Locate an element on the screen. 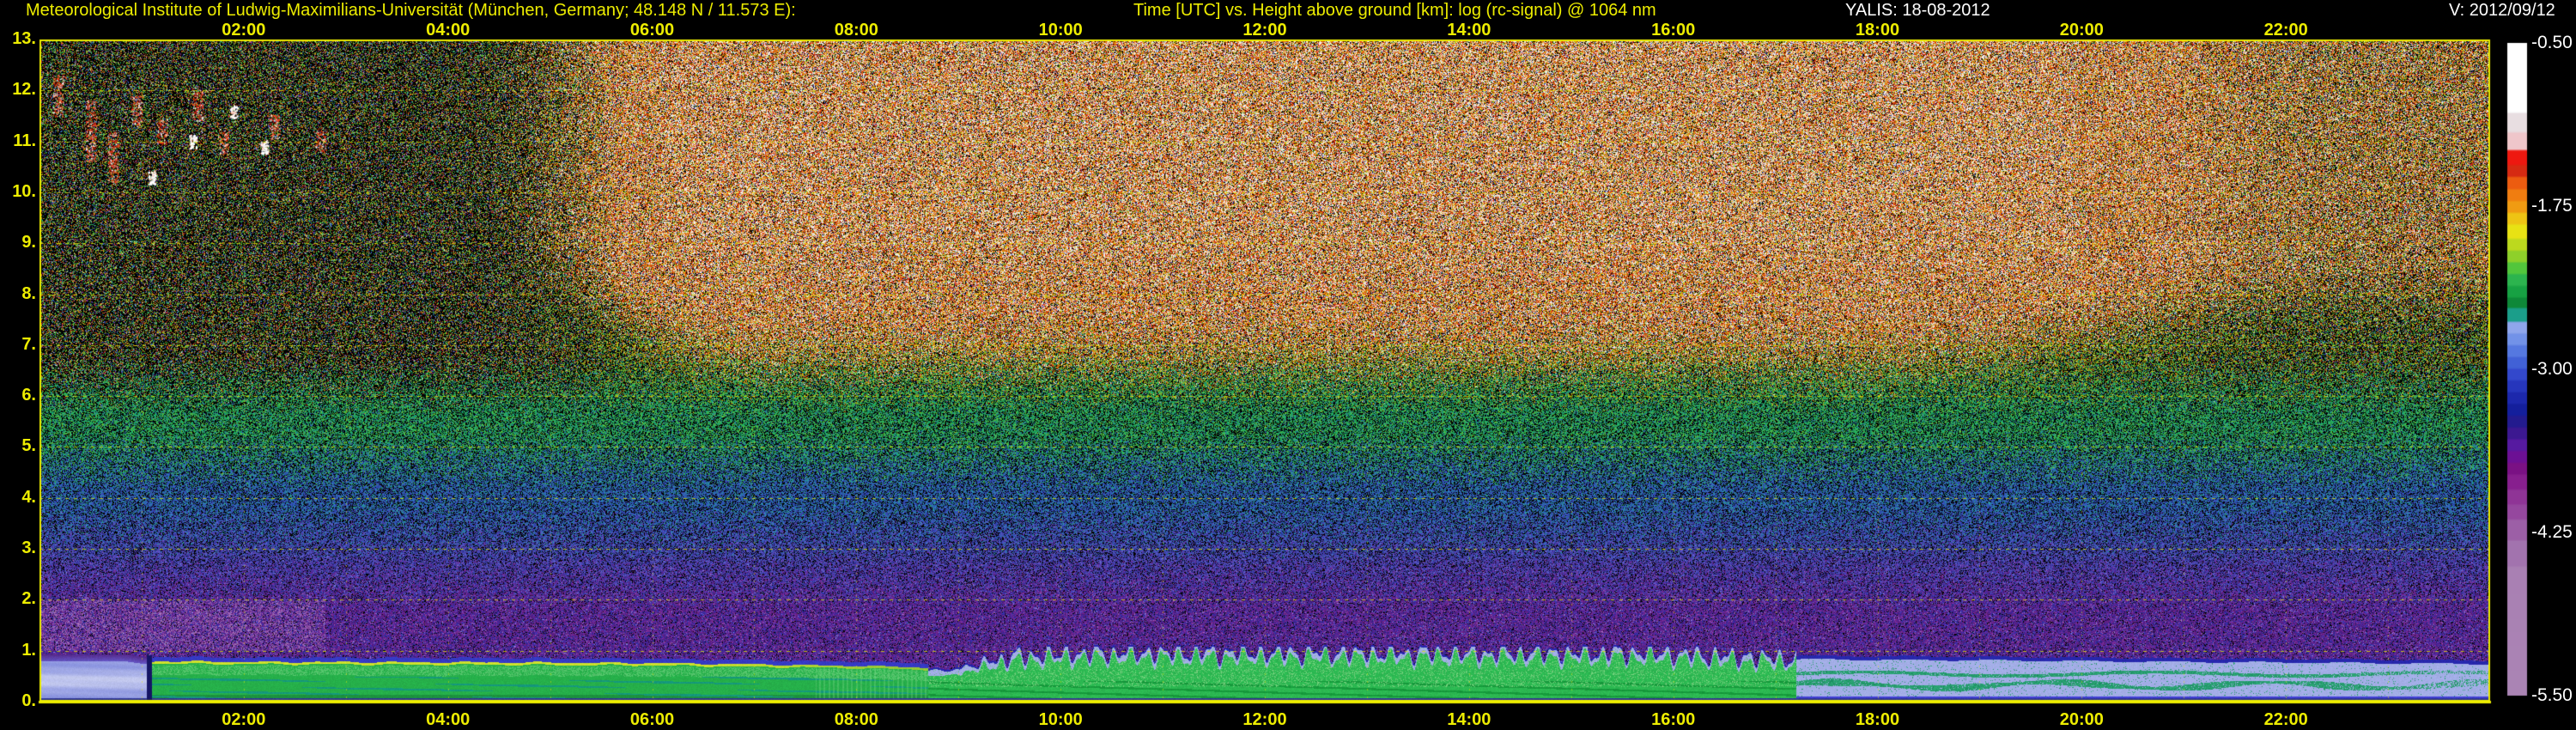 This screenshot has height=730, width=2576. y-axis-tick-label: 3. is located at coordinates (28, 548).